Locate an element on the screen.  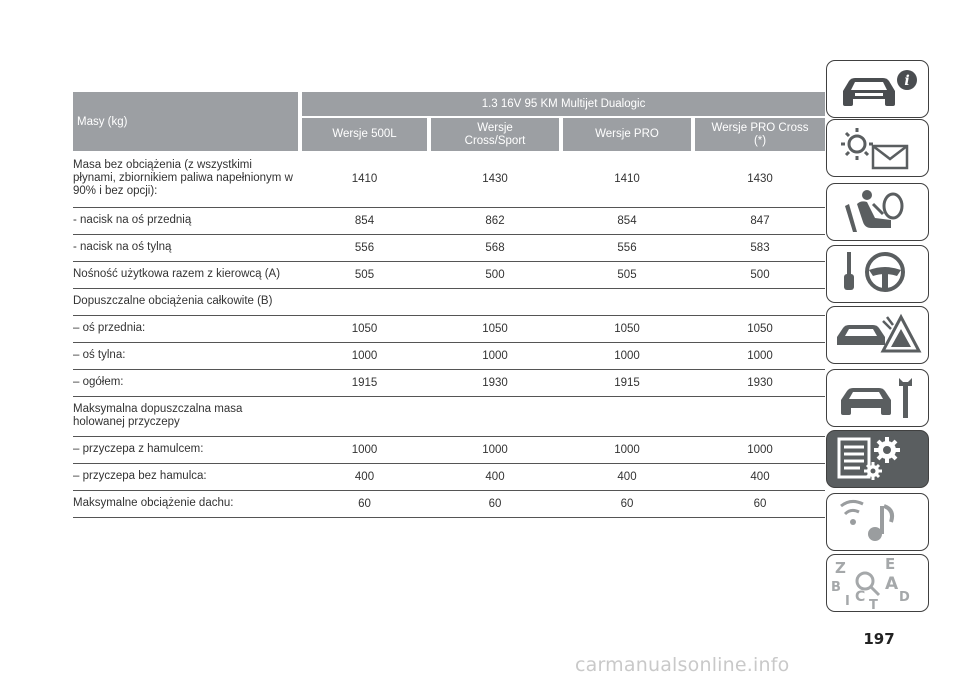
row-value: 568 is located at coordinates (495, 248).